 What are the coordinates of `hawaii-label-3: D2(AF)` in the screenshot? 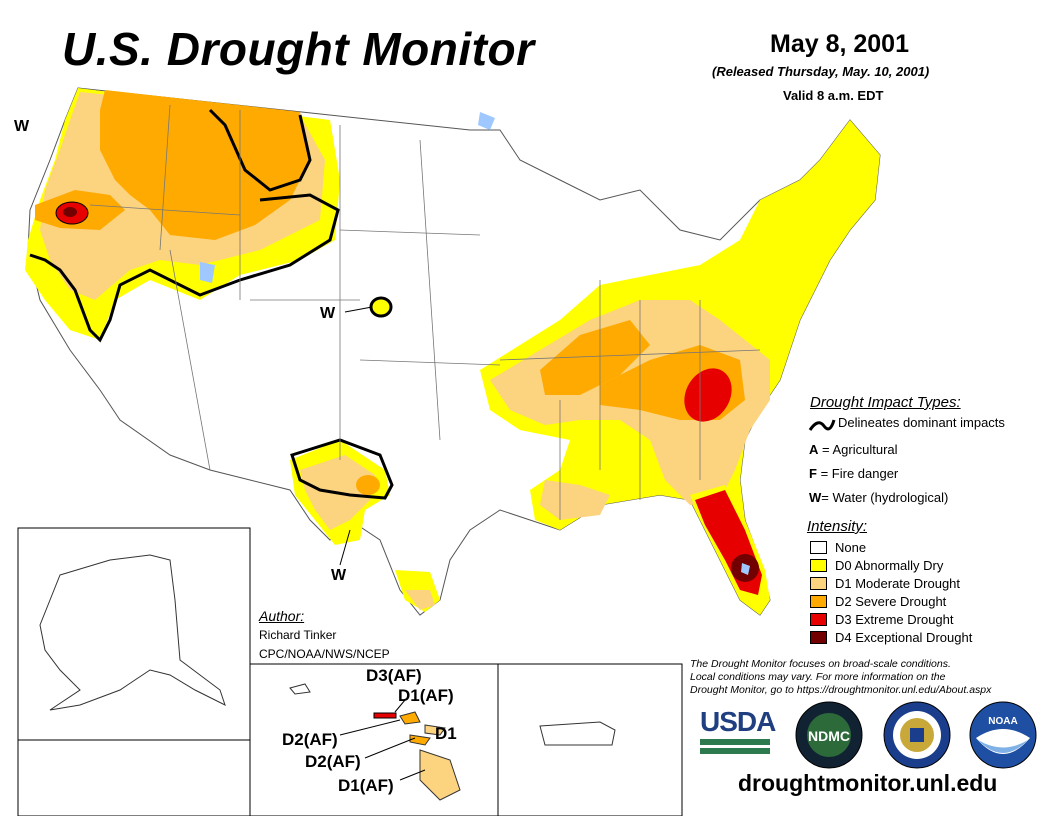 It's located at (310, 739).